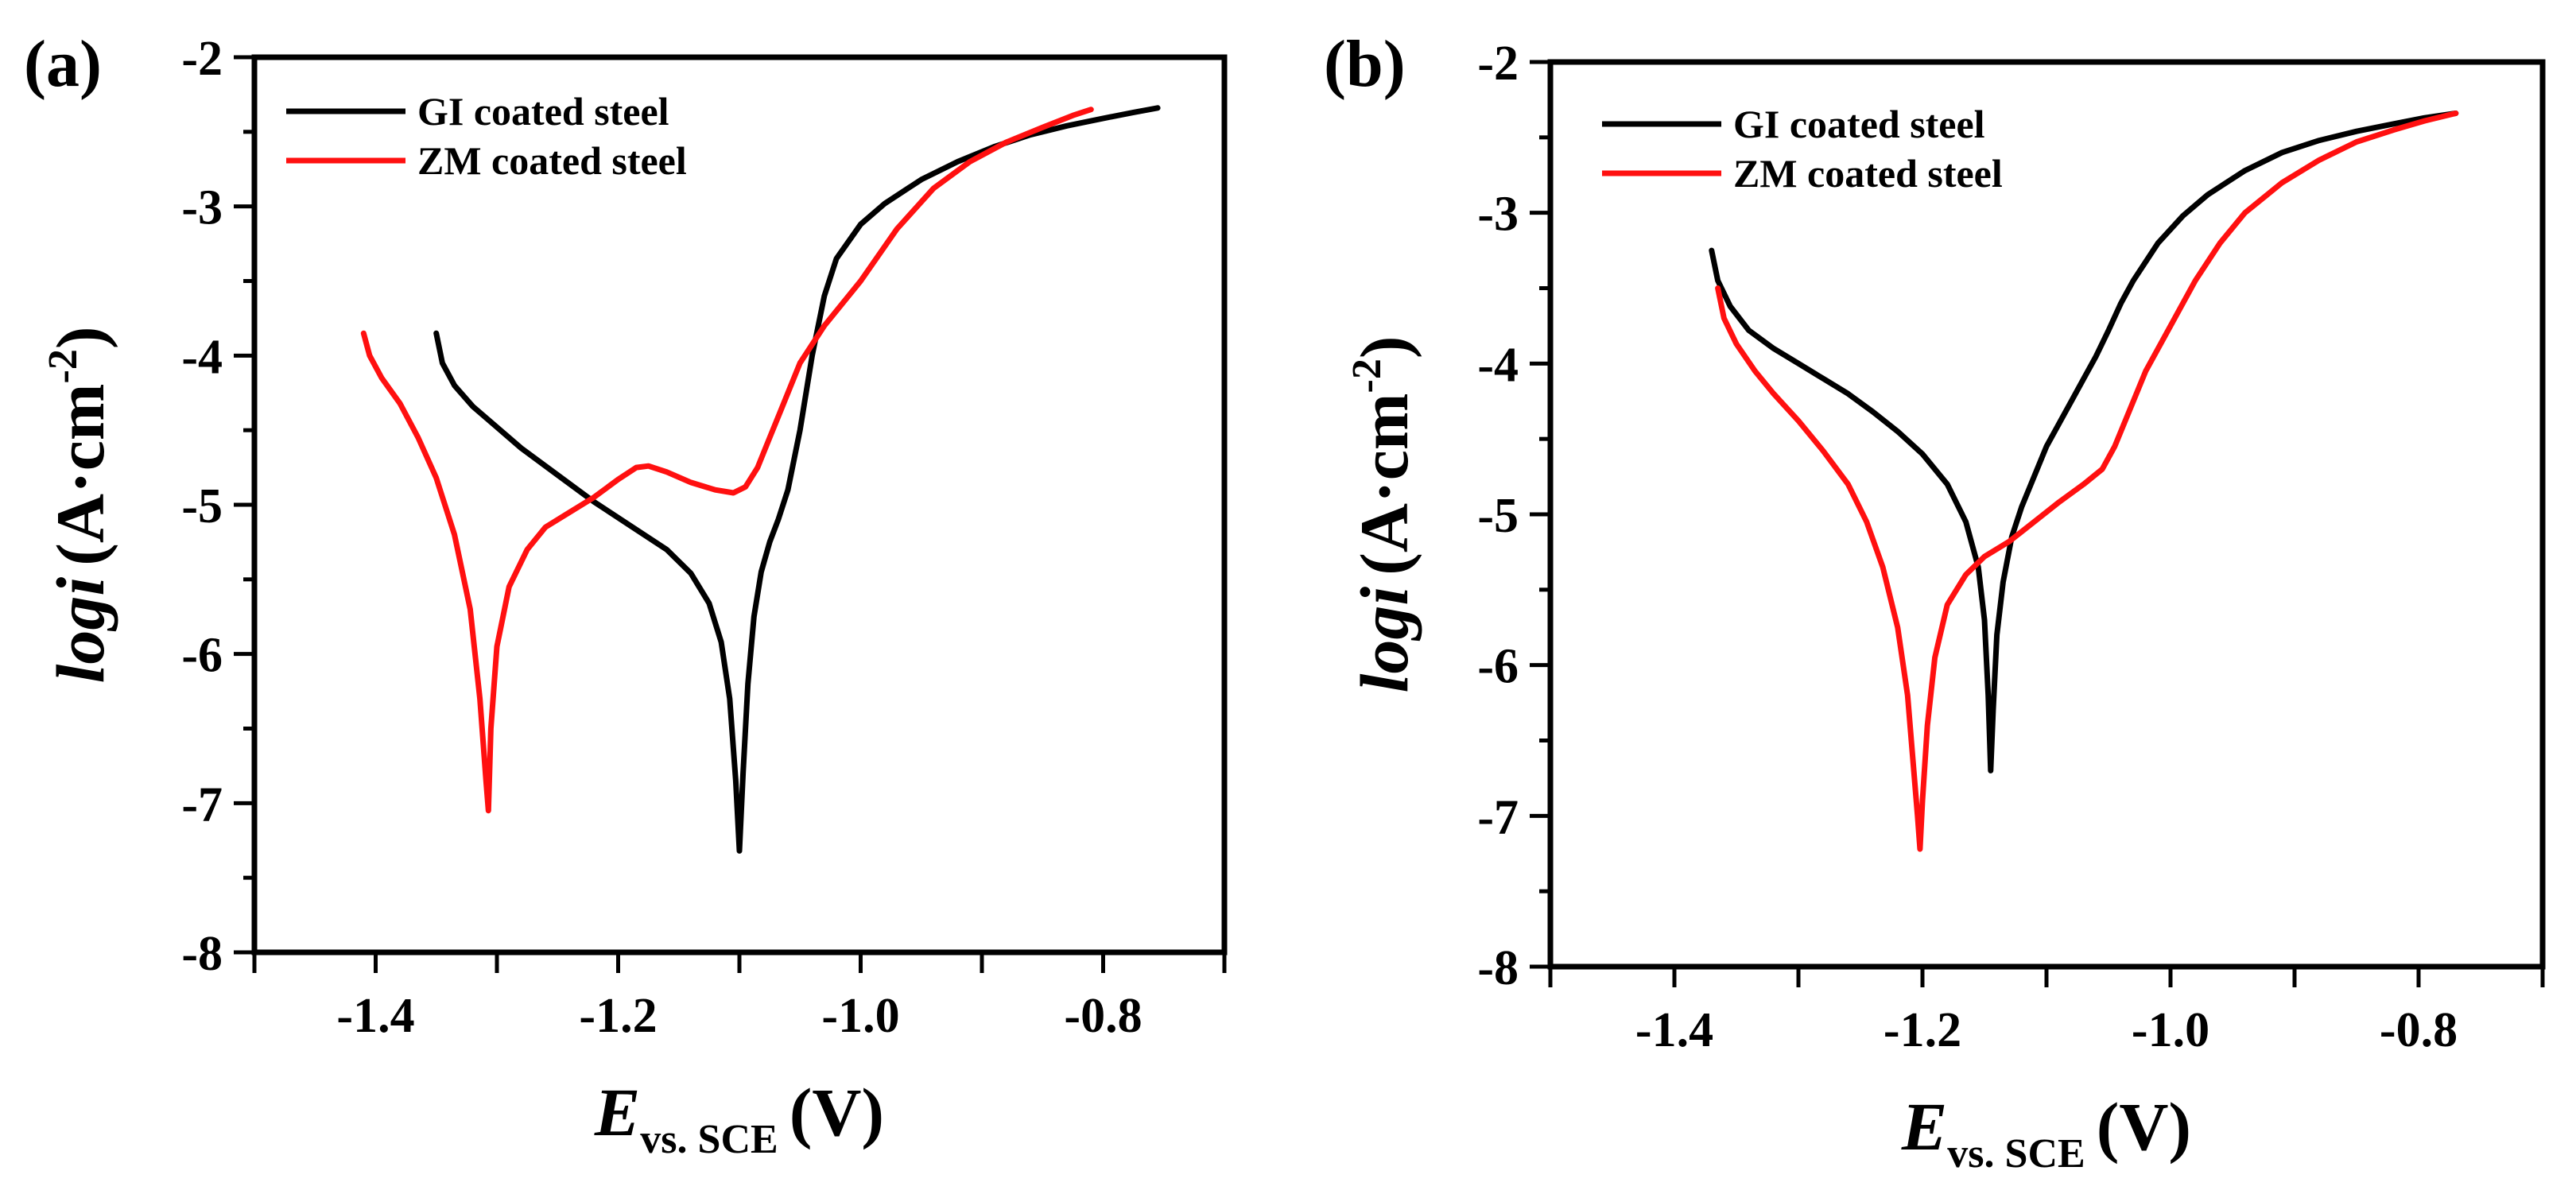  What do you see at coordinates (63, 64) in the screenshot?
I see `panel-label: (a)` at bounding box center [63, 64].